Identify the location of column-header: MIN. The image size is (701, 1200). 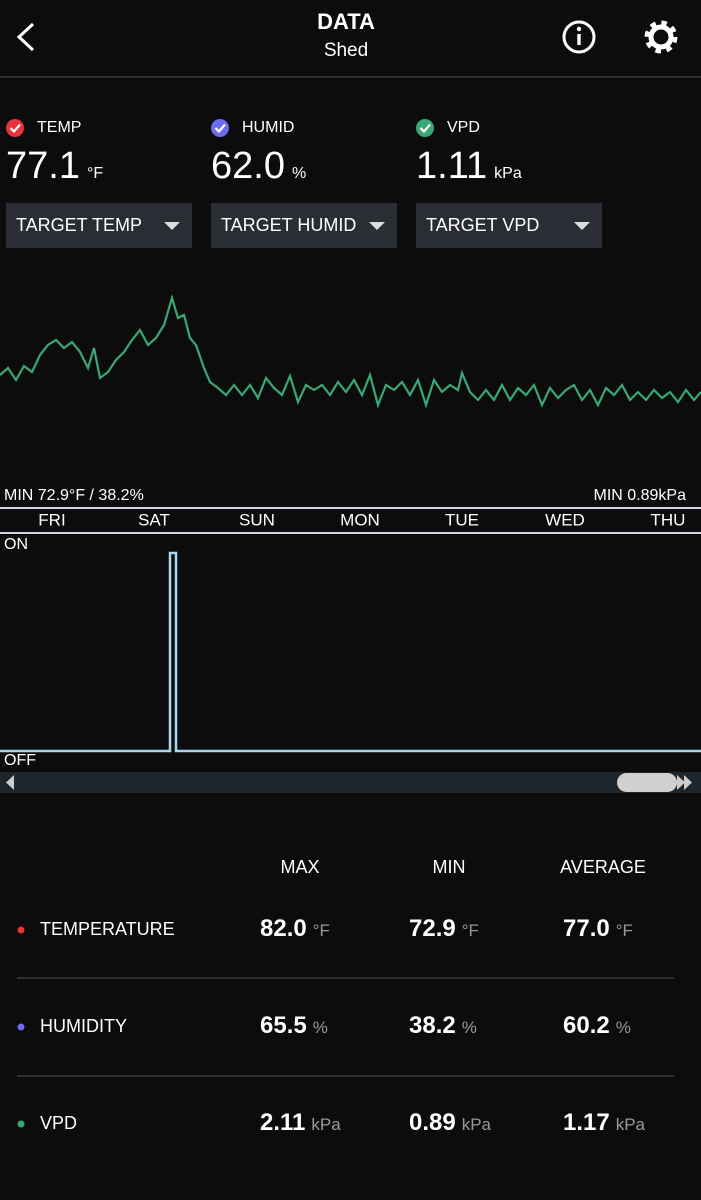
(449, 867).